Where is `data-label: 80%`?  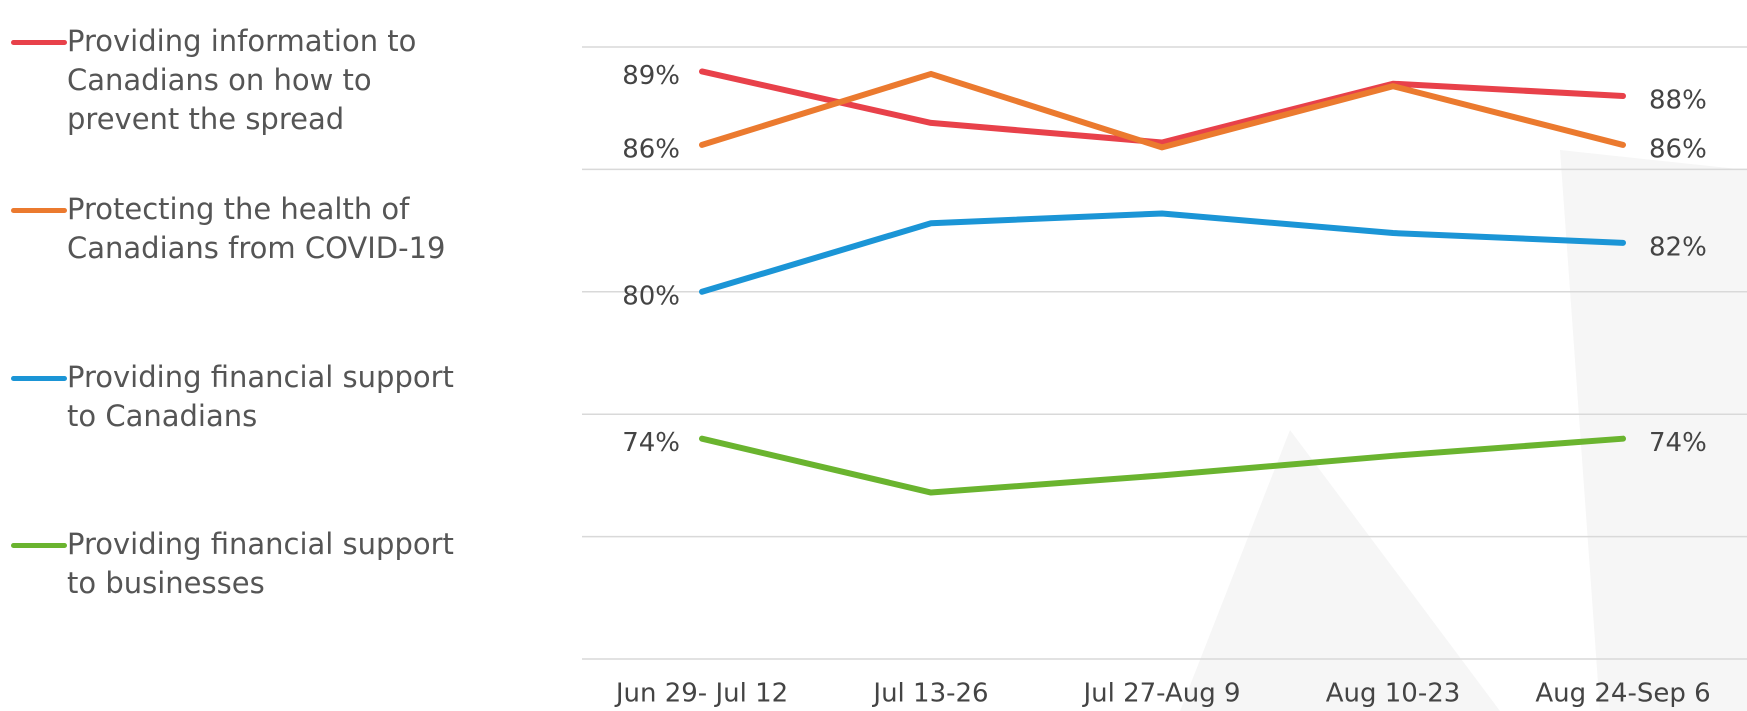 data-label: 80% is located at coordinates (651, 296).